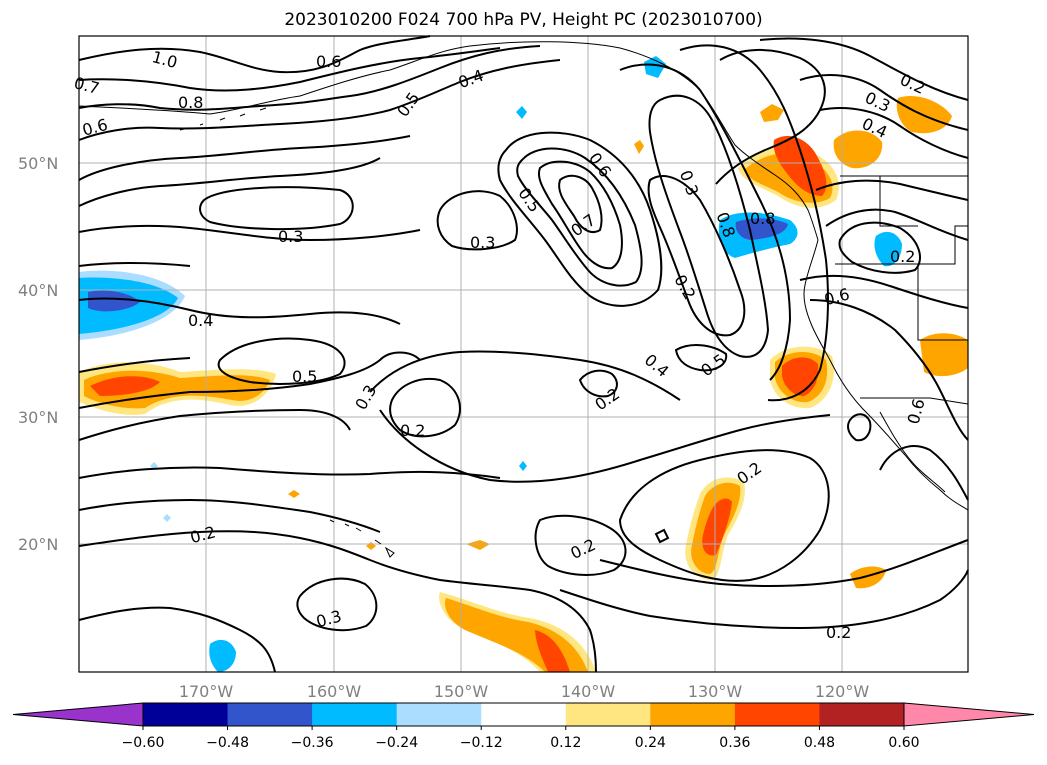 The width and height of the screenshot is (1047, 765). I want to click on colorbar-tick-label: −0.60, so click(143, 743).